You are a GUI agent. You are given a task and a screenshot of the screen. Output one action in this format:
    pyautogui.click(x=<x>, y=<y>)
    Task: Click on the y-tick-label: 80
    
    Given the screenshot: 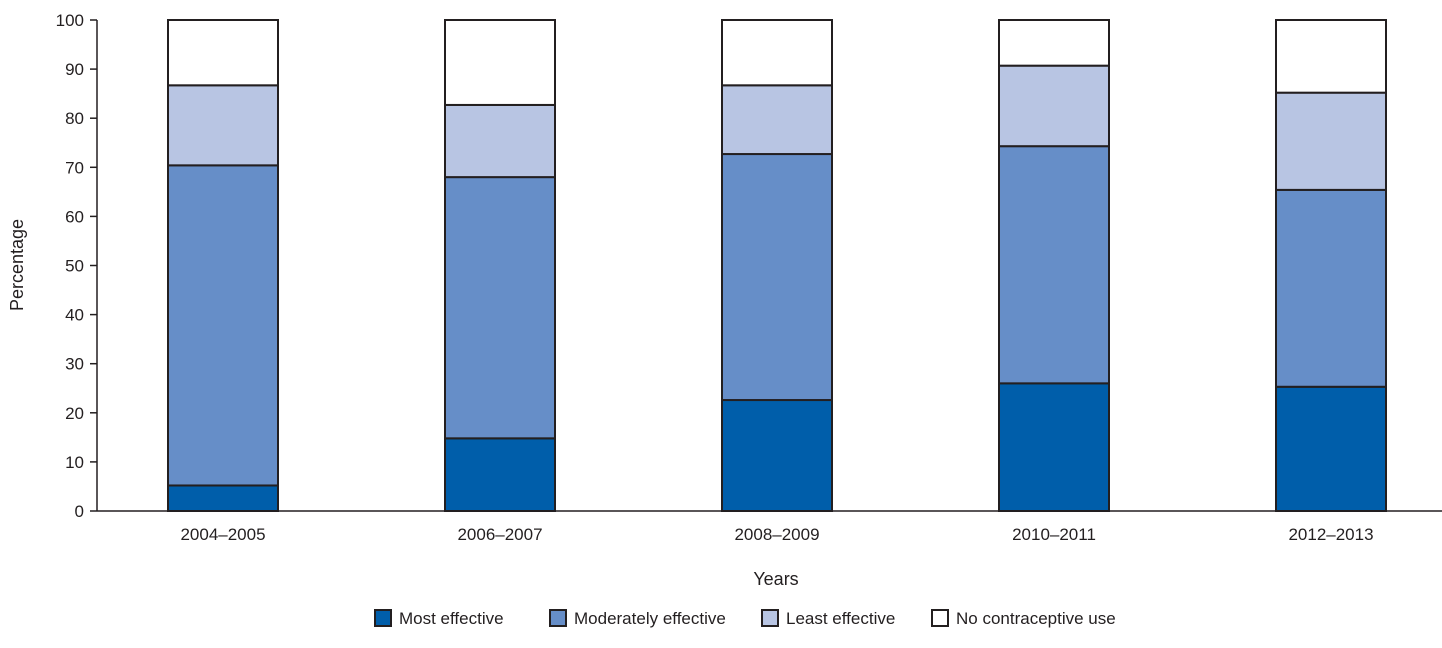 What is the action you would take?
    pyautogui.click(x=74, y=118)
    